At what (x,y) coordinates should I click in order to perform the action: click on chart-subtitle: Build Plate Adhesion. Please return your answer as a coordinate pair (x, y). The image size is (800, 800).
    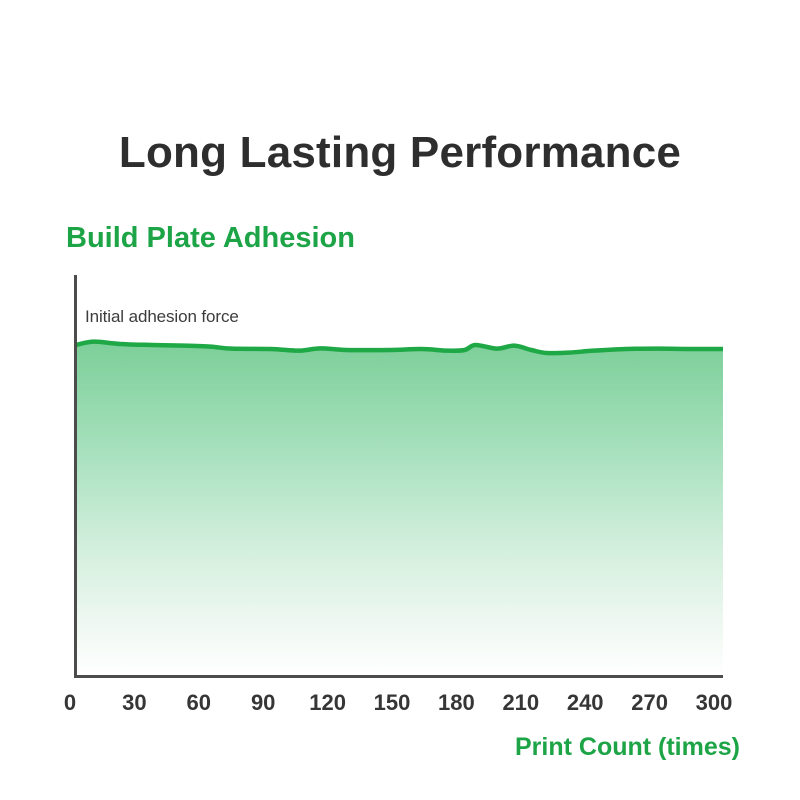
    Looking at the image, I should click on (210, 238).